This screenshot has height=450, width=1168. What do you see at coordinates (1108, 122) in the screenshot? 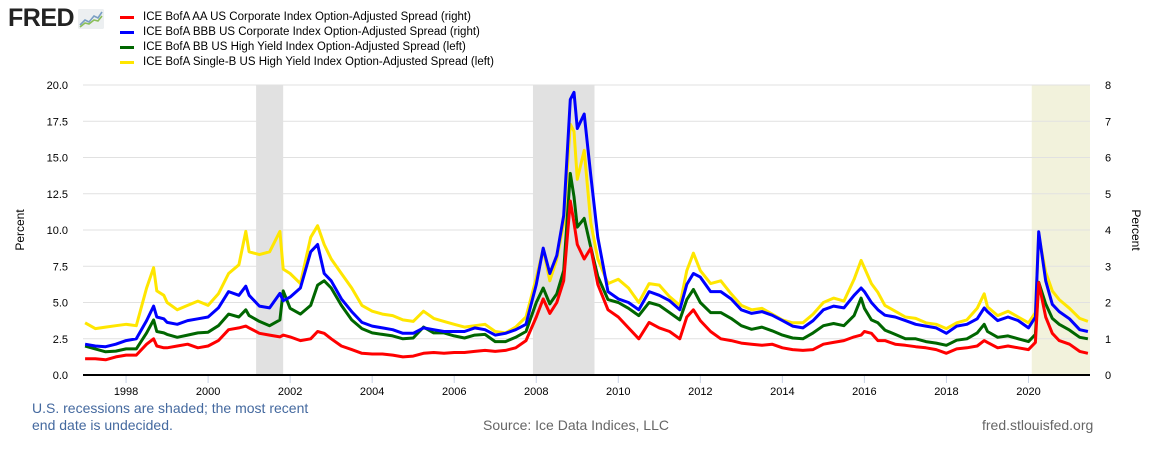
I see `y-right-tick-label: 7` at bounding box center [1108, 122].